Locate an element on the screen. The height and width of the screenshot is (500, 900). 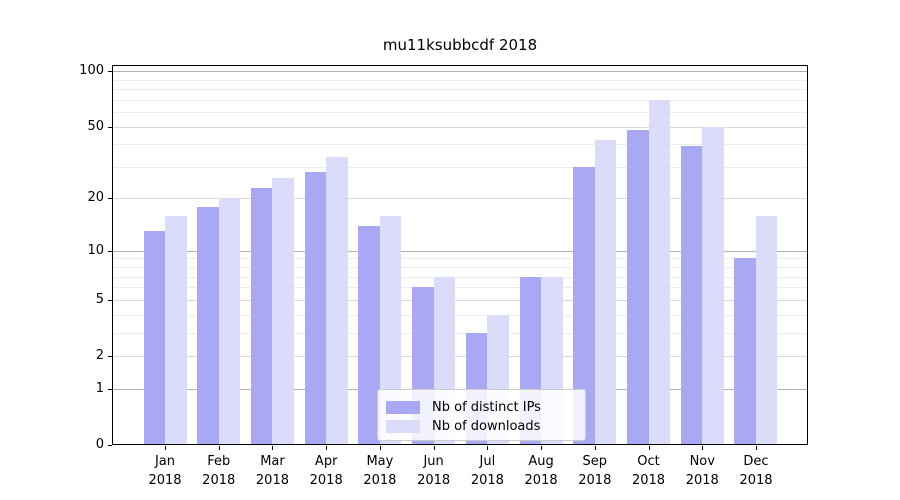
x-tick-jul is located at coordinates (488, 448).